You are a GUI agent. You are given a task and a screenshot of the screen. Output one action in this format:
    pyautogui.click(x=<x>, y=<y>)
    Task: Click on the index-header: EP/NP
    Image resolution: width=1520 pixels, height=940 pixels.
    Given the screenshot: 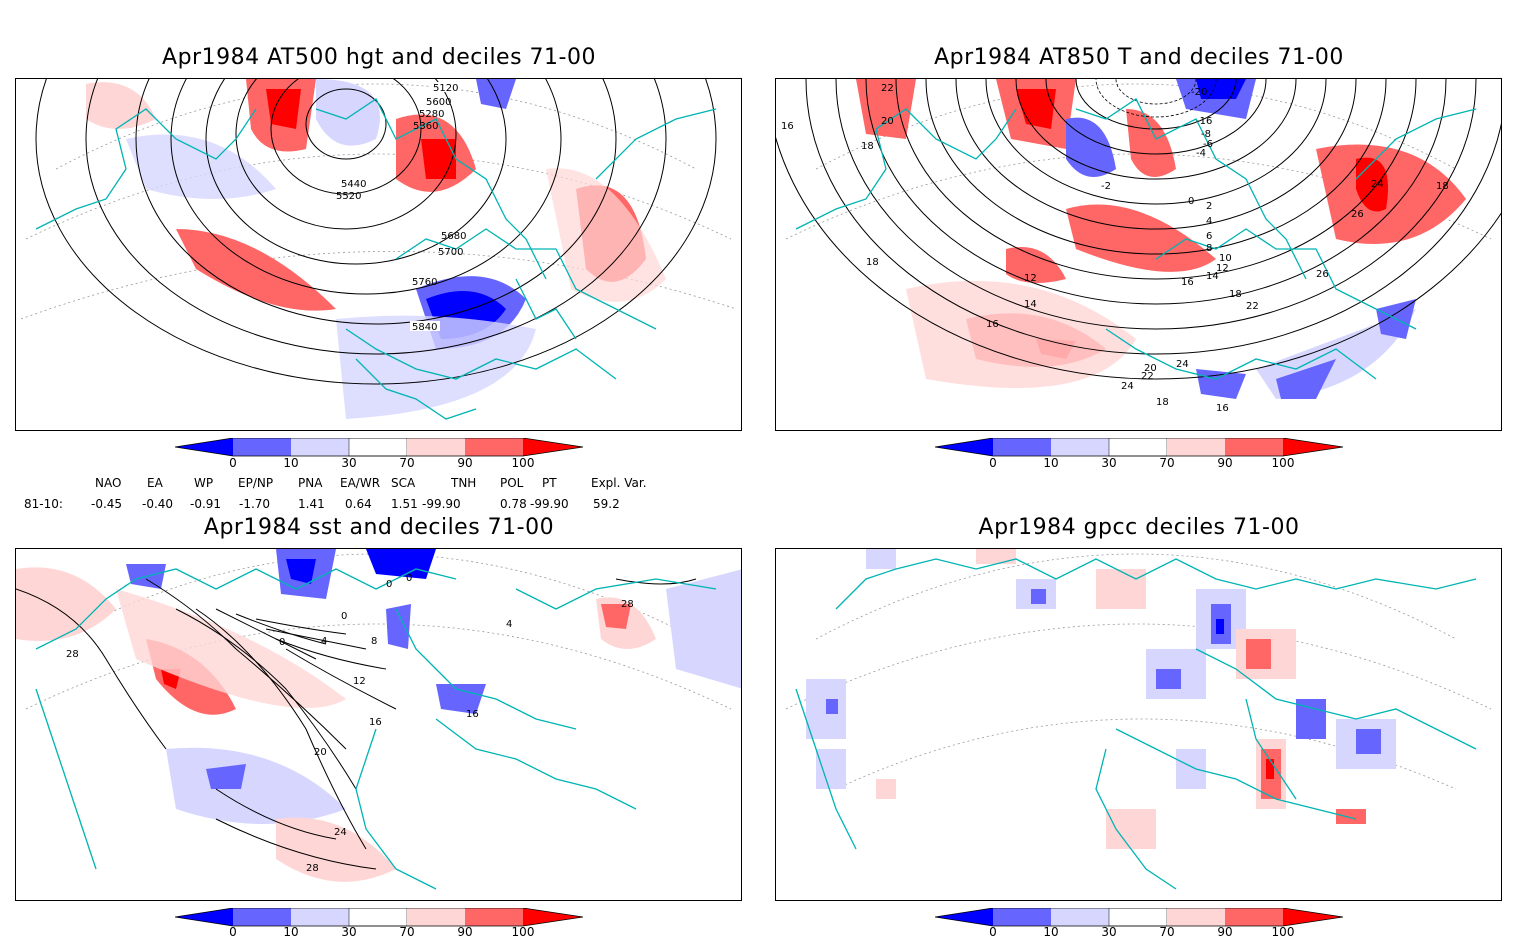 What is the action you would take?
    pyautogui.click(x=256, y=483)
    